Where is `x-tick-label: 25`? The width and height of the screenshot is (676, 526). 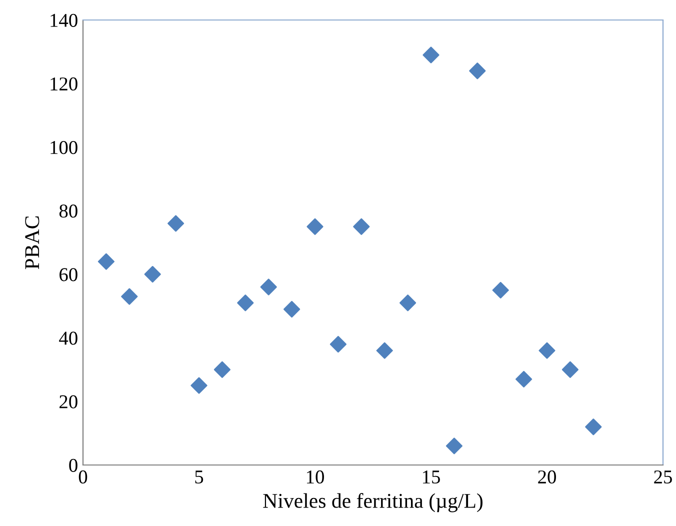
x-tick-label: 25 is located at coordinates (663, 477).